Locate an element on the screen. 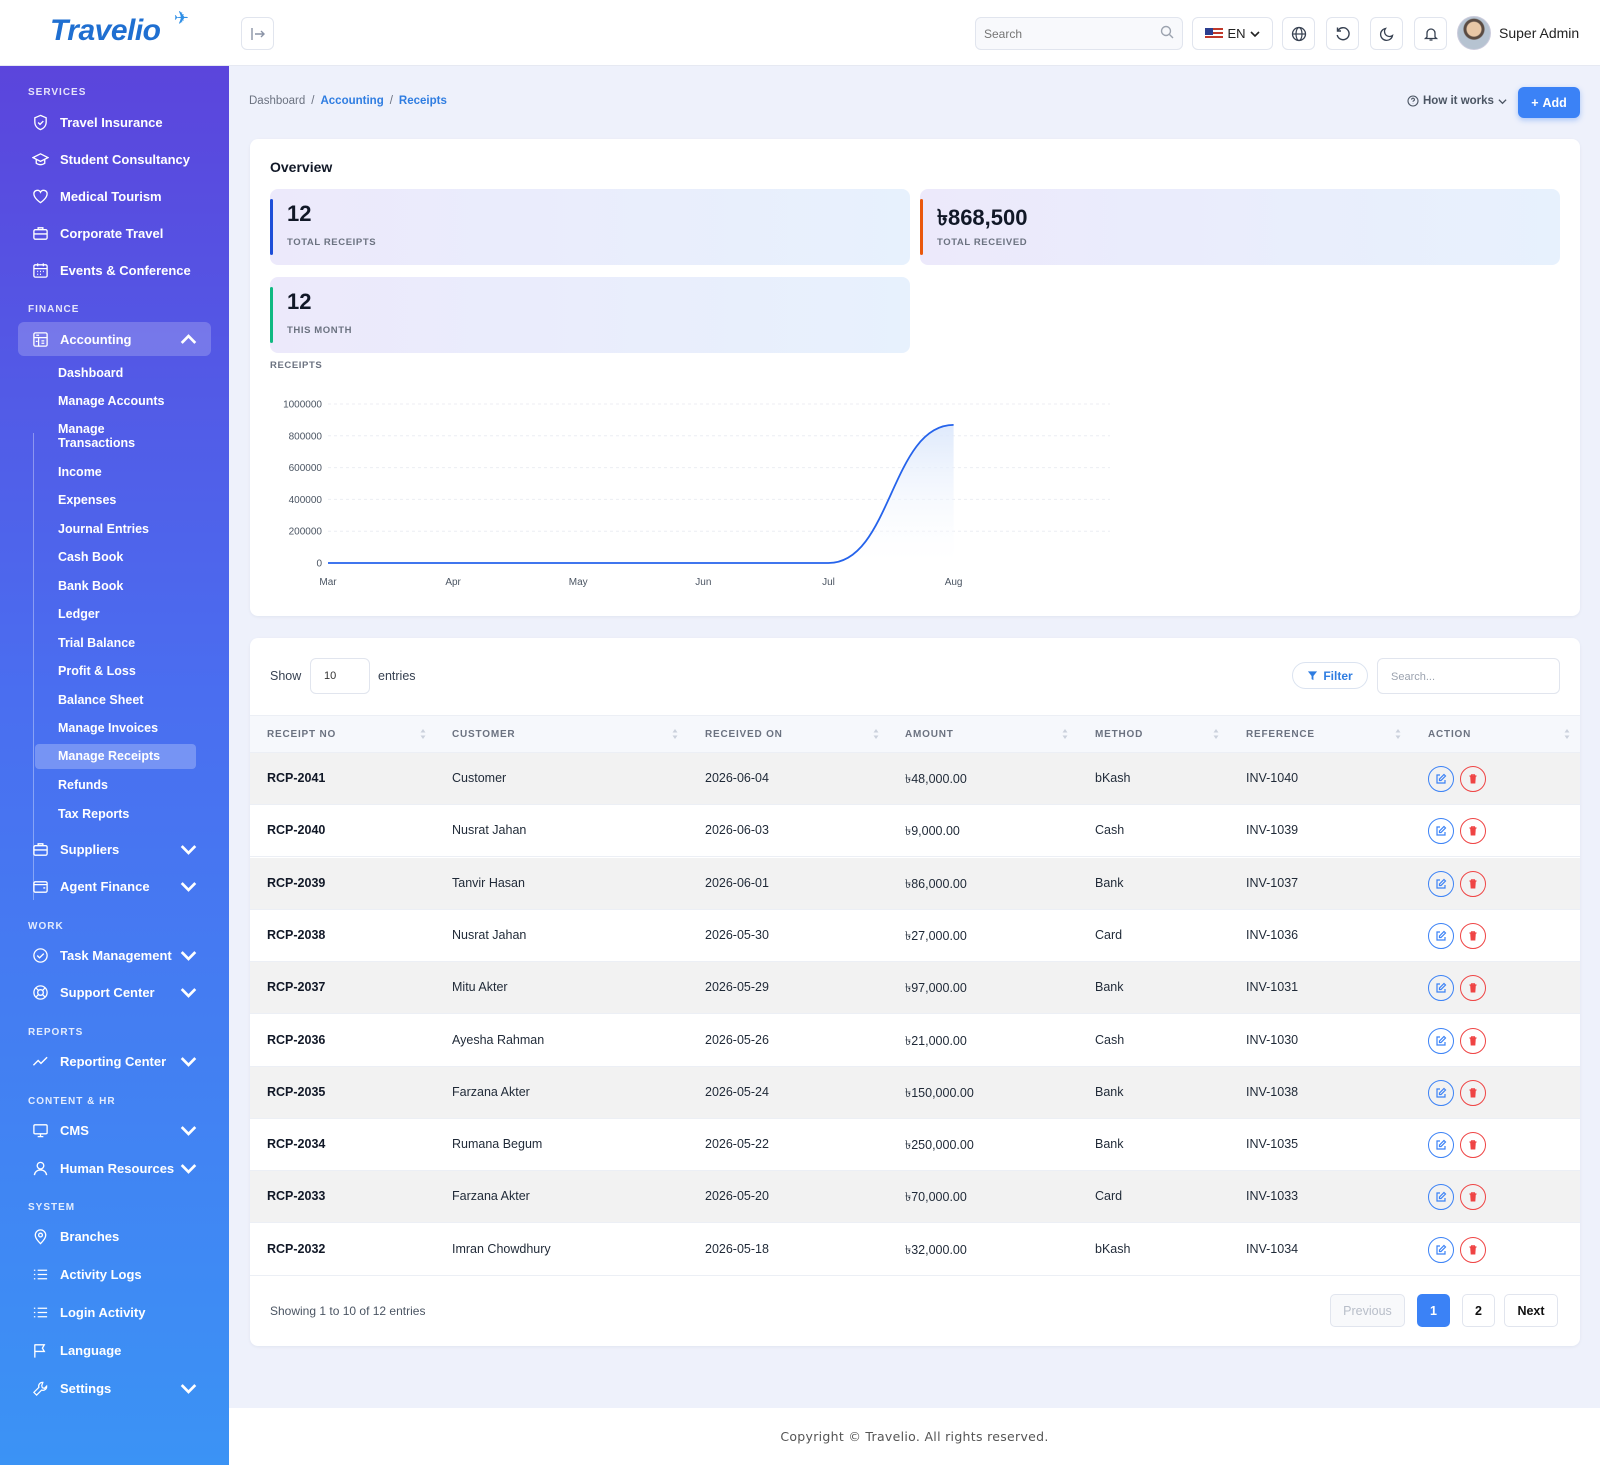 Image resolution: width=1600 pixels, height=1465 pixels. globe-button is located at coordinates (1298, 33).